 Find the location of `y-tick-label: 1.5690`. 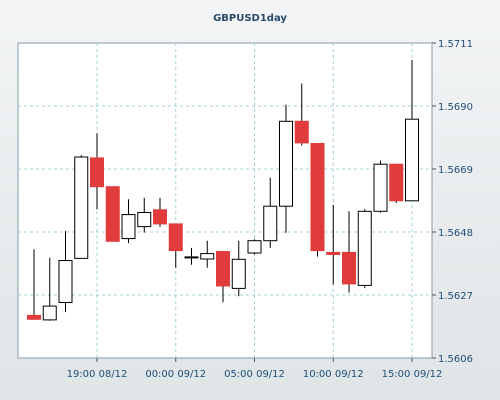

y-tick-label: 1.5690 is located at coordinates (455, 107).